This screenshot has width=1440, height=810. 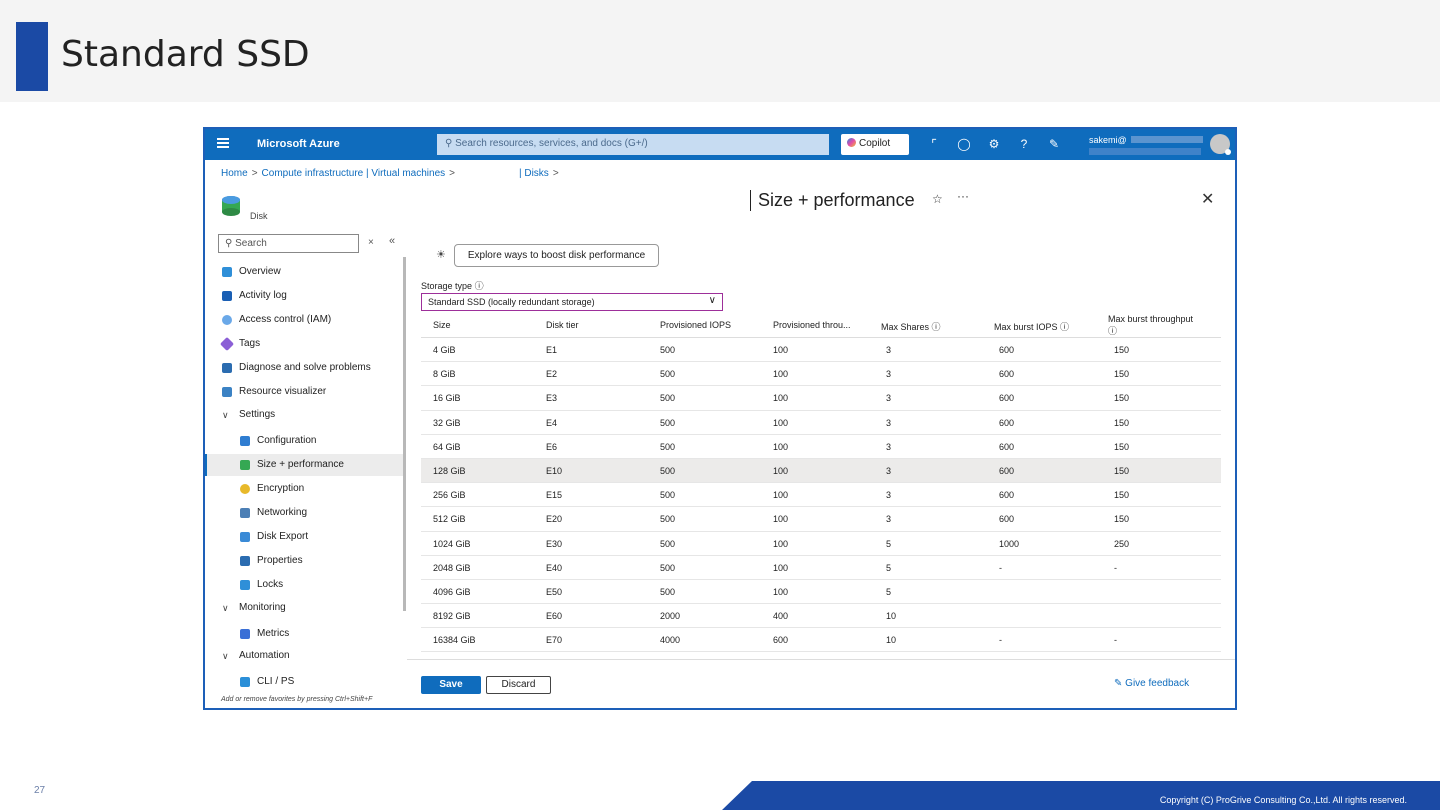 What do you see at coordinates (1054, 144) in the screenshot?
I see `feedback-icon: ✎` at bounding box center [1054, 144].